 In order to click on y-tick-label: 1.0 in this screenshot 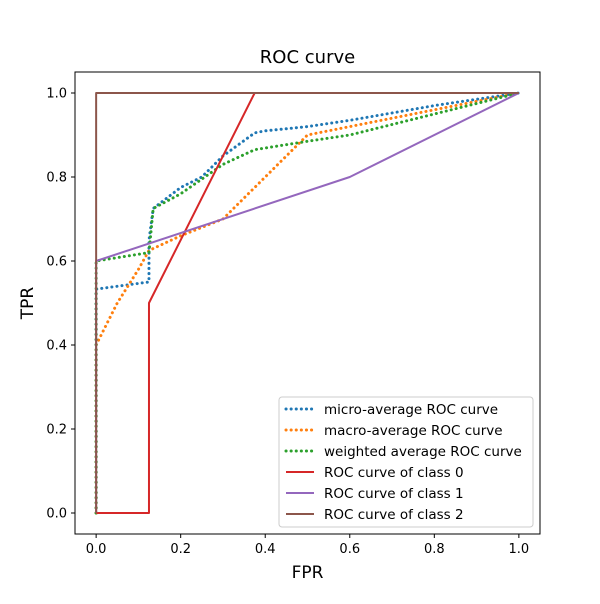, I will do `click(56, 94)`.